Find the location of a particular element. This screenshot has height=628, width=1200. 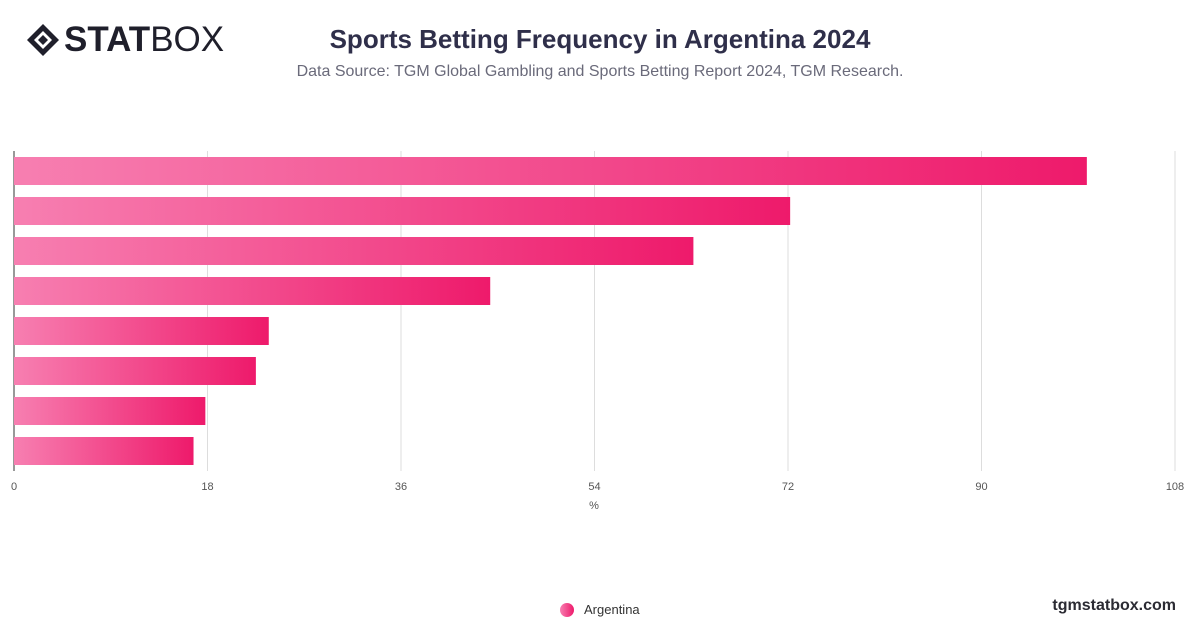

x-tick-label: 90 is located at coordinates (981, 487).